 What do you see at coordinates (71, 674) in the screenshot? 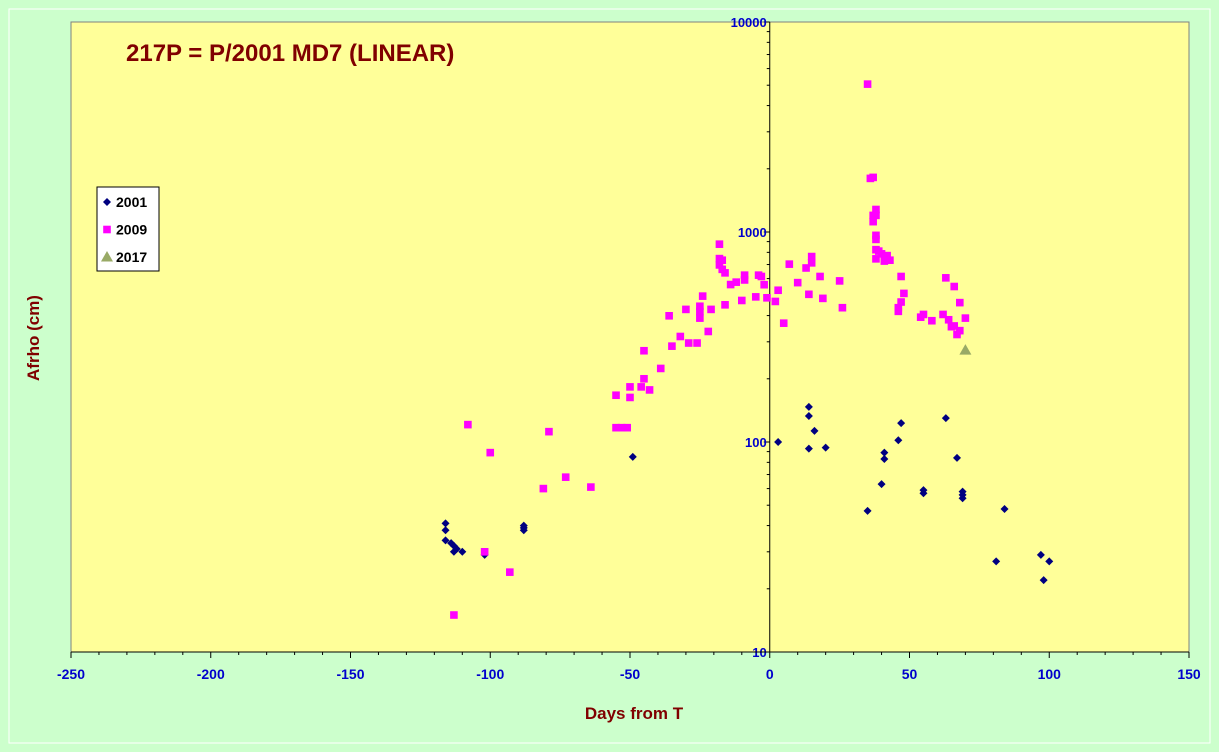
I see `x-tick-label: -250` at bounding box center [71, 674].